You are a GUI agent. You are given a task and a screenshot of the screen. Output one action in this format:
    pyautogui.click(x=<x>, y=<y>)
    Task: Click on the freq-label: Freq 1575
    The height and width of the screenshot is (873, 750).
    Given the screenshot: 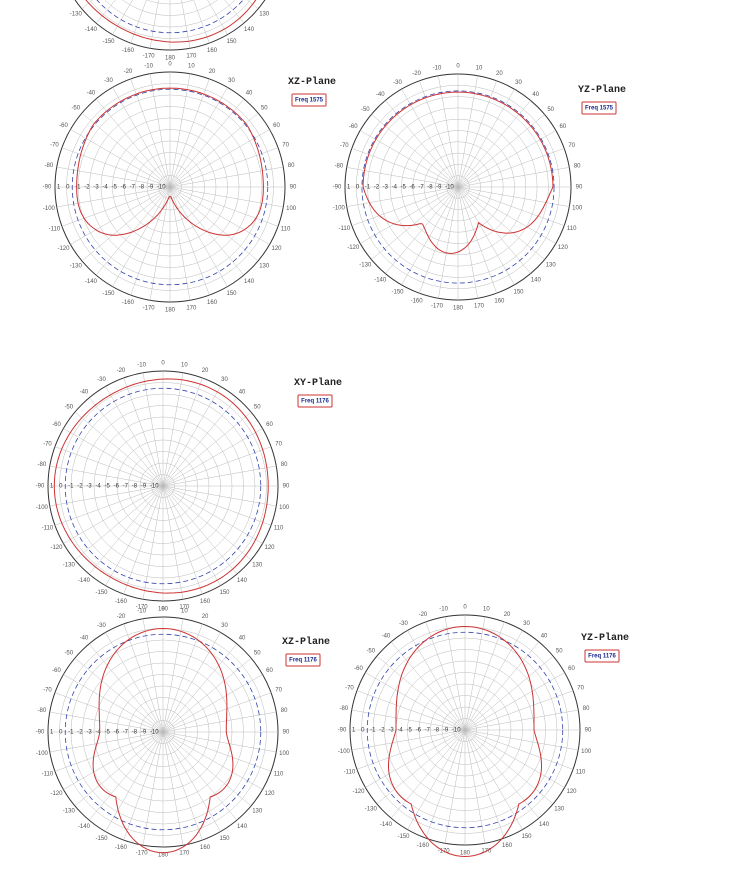 What is the action you would take?
    pyautogui.click(x=309, y=101)
    